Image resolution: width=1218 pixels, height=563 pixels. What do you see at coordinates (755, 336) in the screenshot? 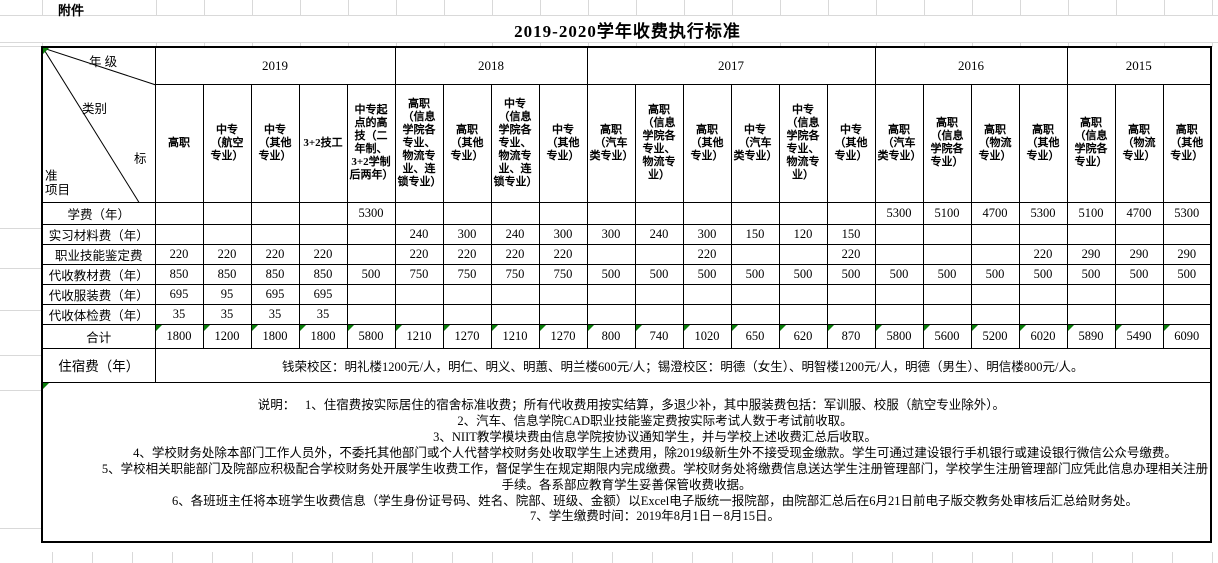
I see `total-value-cell: 650` at bounding box center [755, 336].